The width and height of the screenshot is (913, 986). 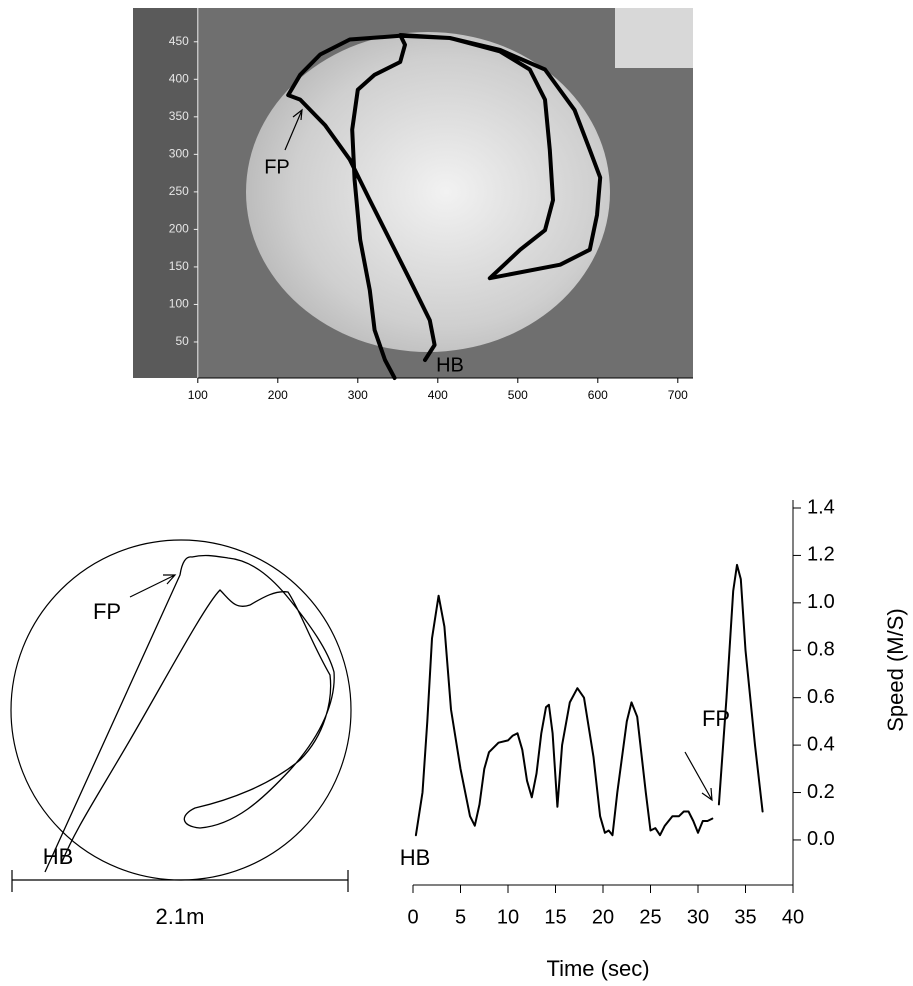 What do you see at coordinates (821, 792) in the screenshot?
I see `y-tick-label: 0.2` at bounding box center [821, 792].